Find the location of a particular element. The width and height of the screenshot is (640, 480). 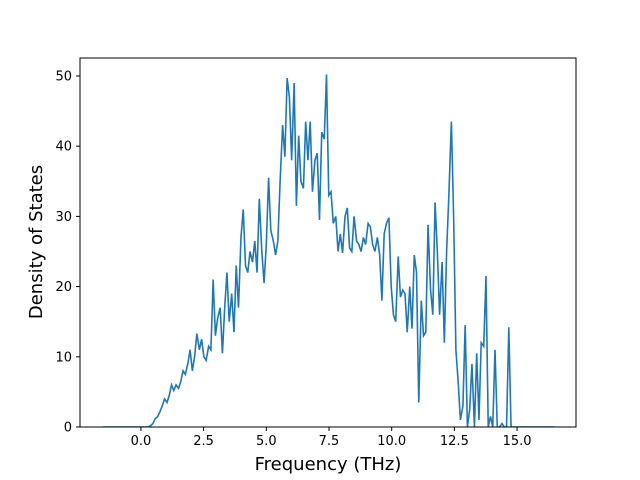

y-tick-label: 0 is located at coordinates (68, 428).